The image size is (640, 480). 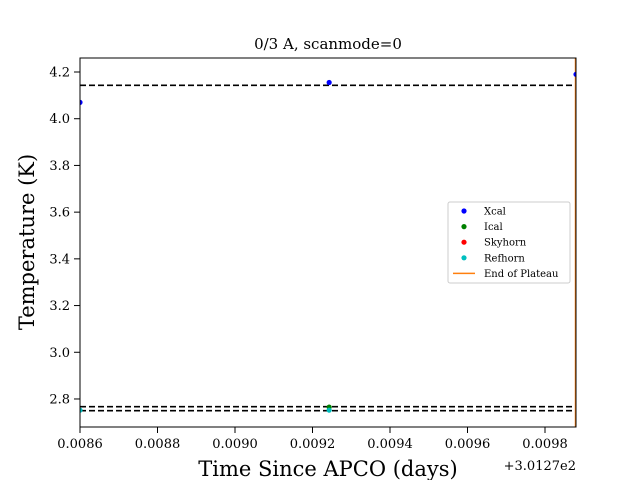 What do you see at coordinates (59, 213) in the screenshot?
I see `y-tick-label: 3.6` at bounding box center [59, 213].